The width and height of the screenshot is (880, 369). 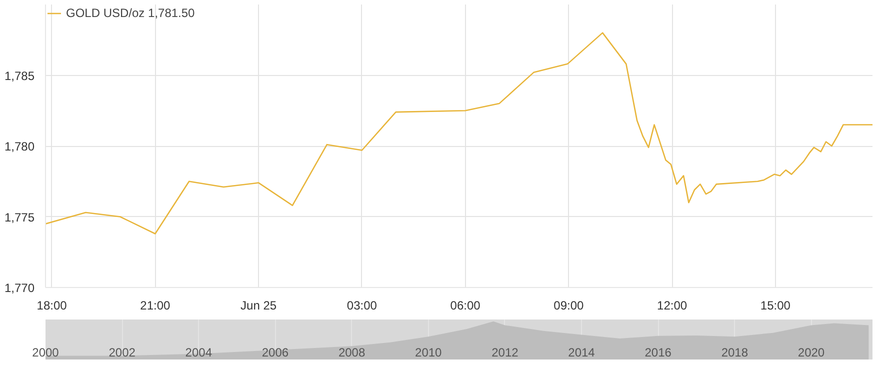 What do you see at coordinates (19, 75) in the screenshot?
I see `y-tick-label: 1,785` at bounding box center [19, 75].